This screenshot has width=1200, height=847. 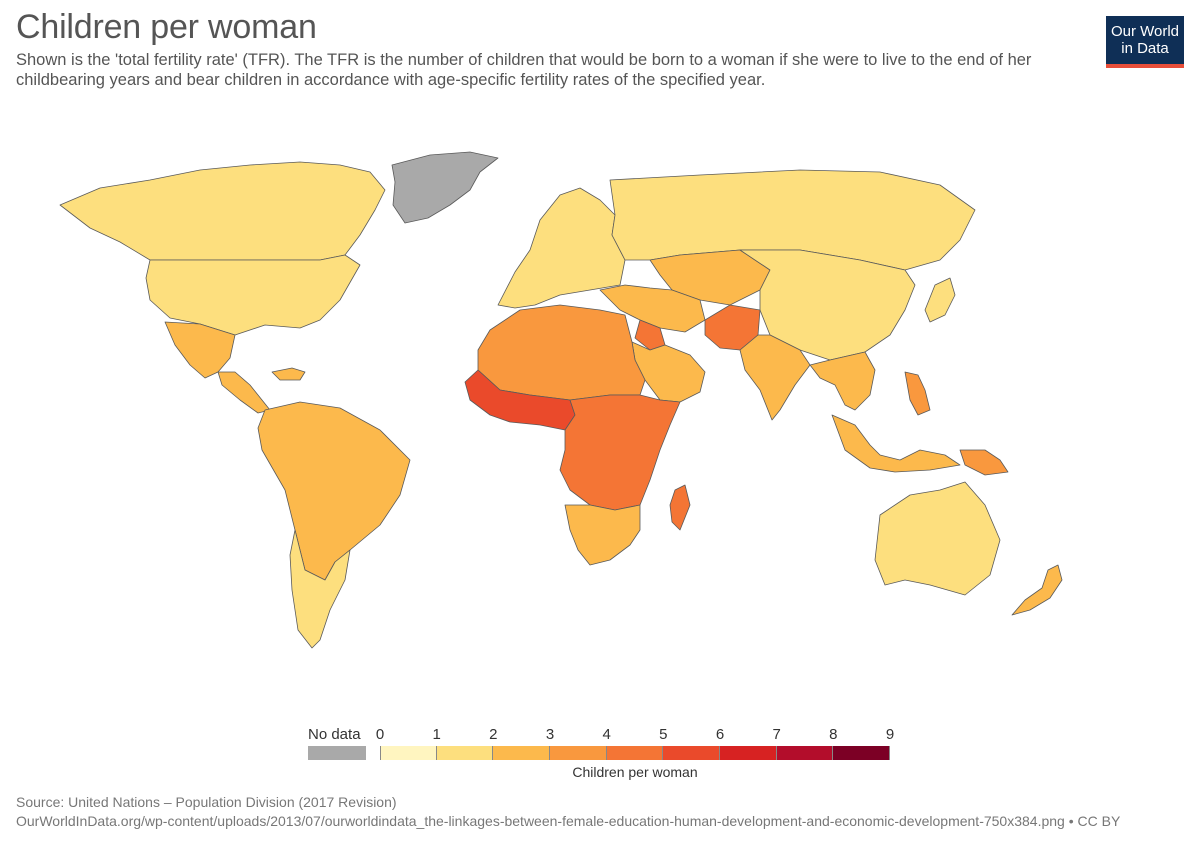 What do you see at coordinates (520, 400) in the screenshot?
I see `map-region-west-africa` at bounding box center [520, 400].